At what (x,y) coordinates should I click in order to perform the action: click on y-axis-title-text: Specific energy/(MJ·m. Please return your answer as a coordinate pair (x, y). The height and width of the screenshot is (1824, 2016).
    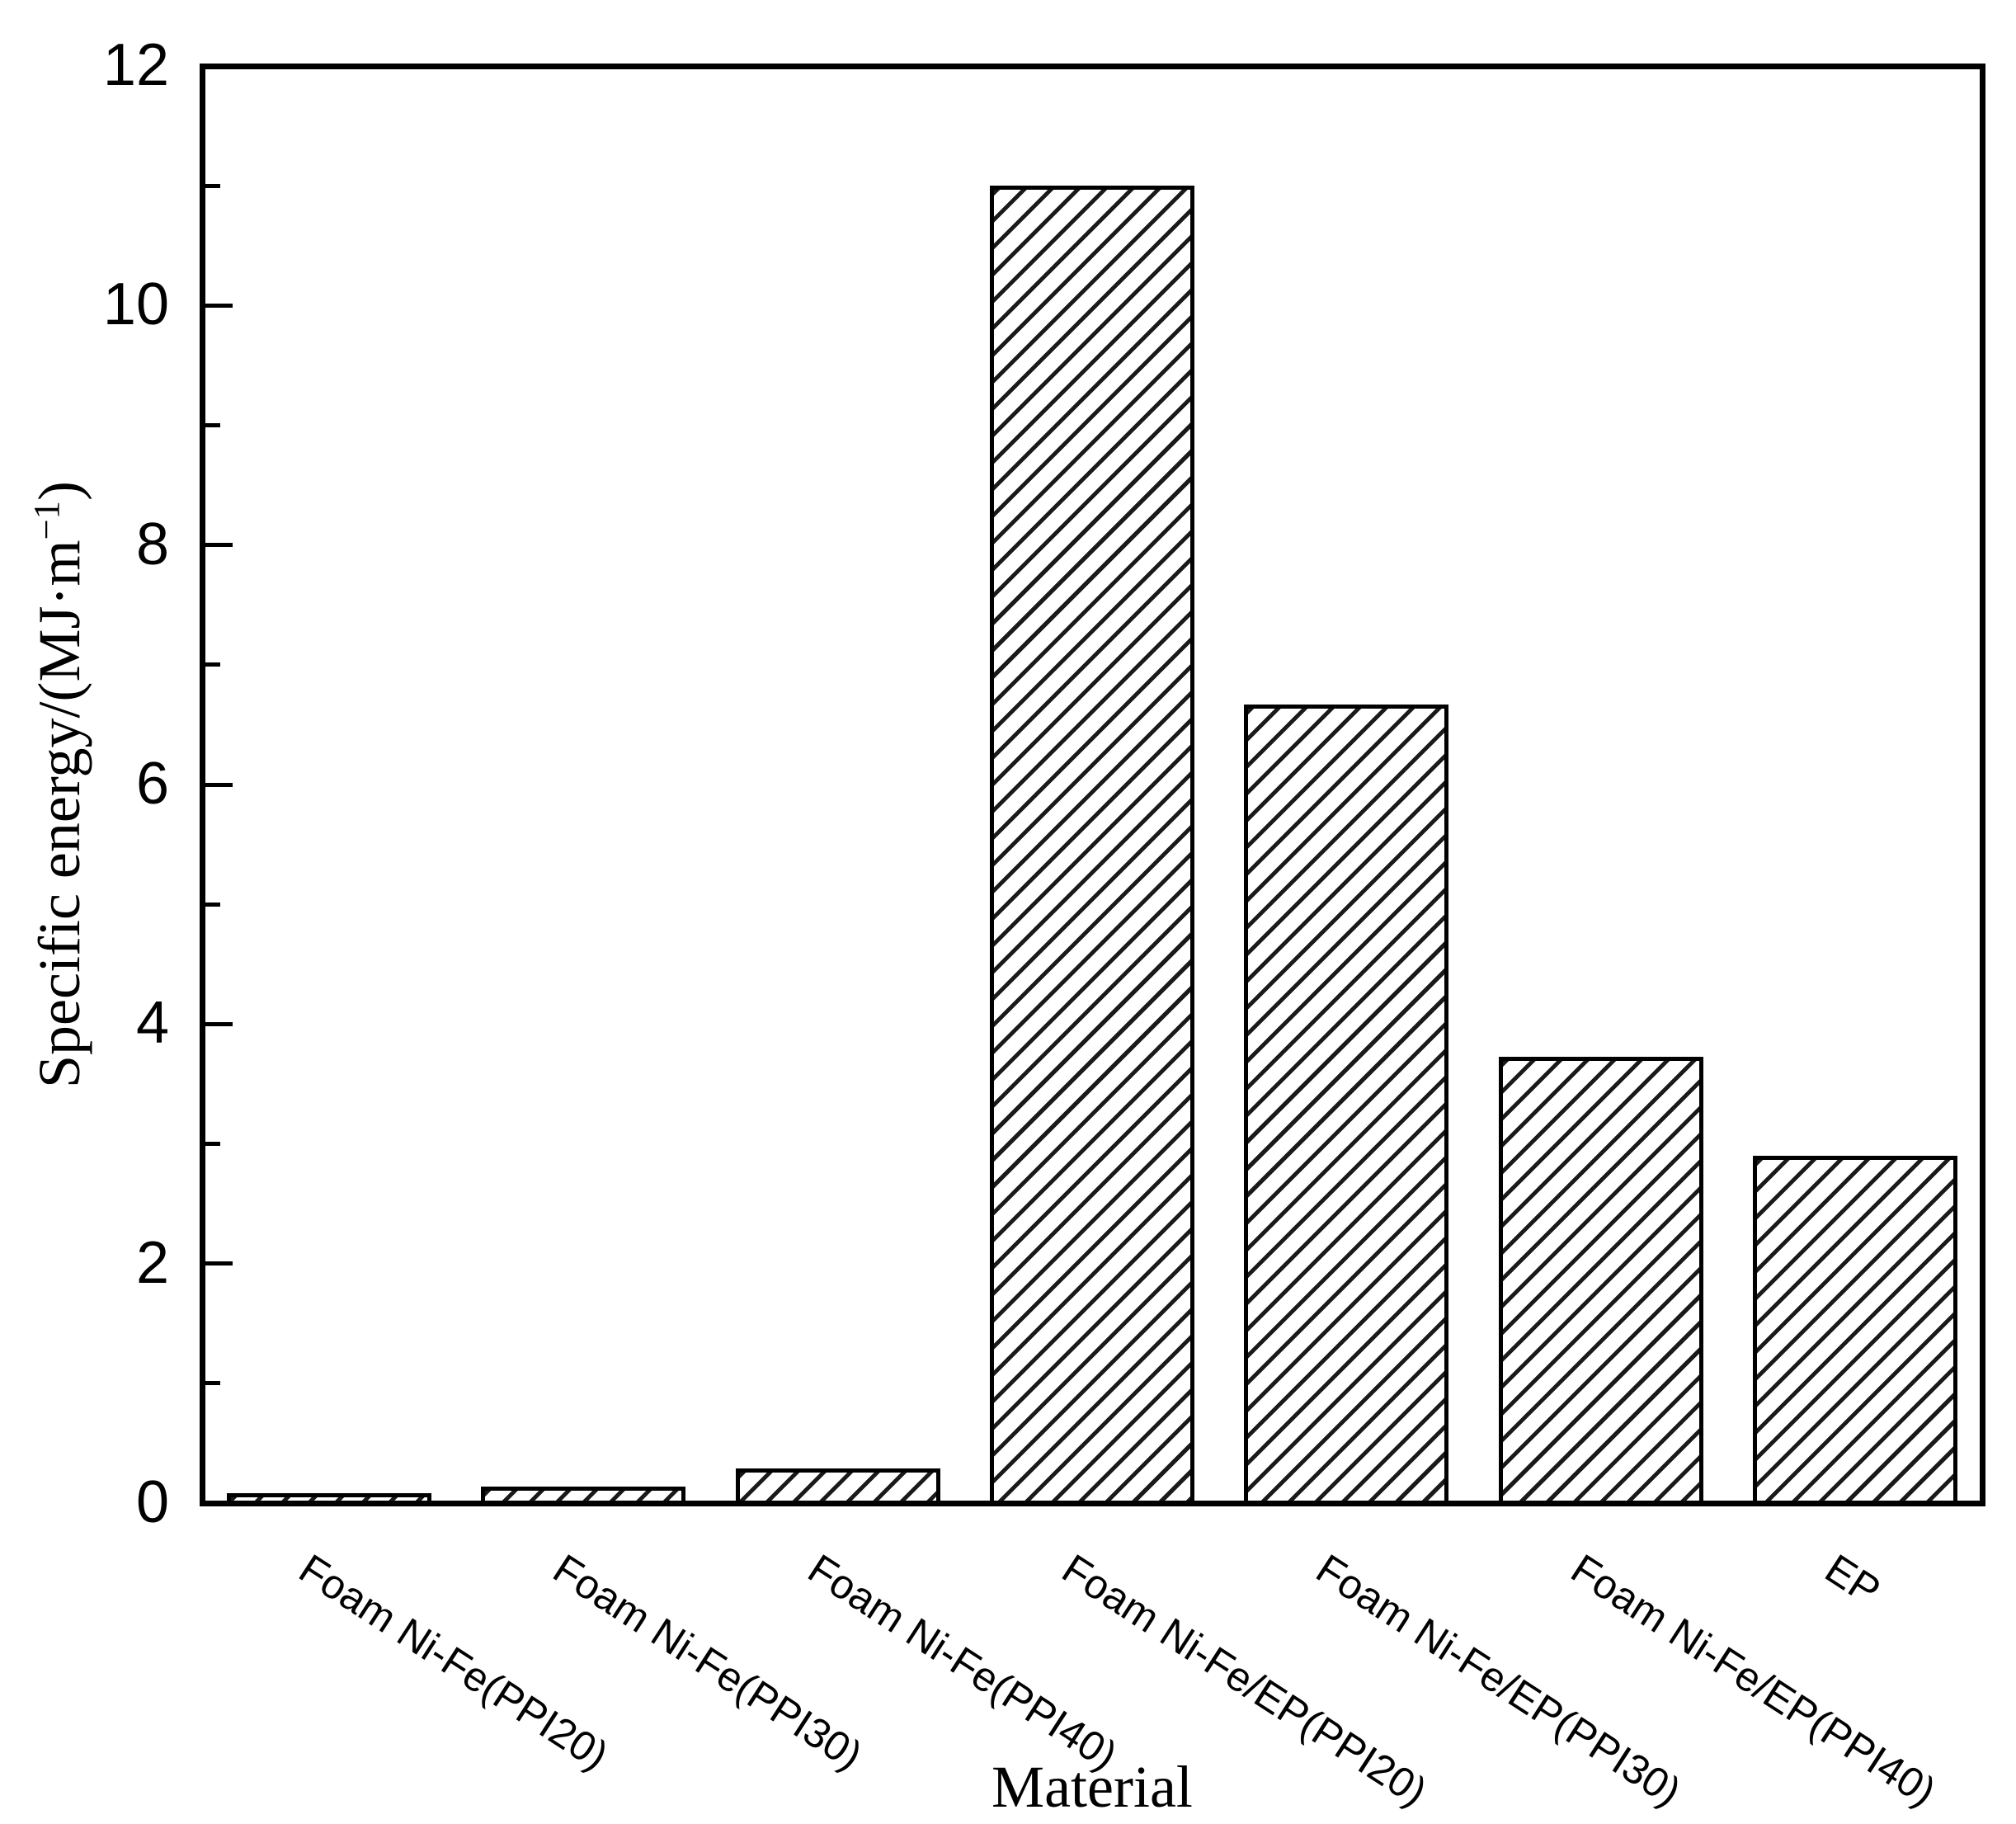
    Looking at the image, I should click on (59, 814).